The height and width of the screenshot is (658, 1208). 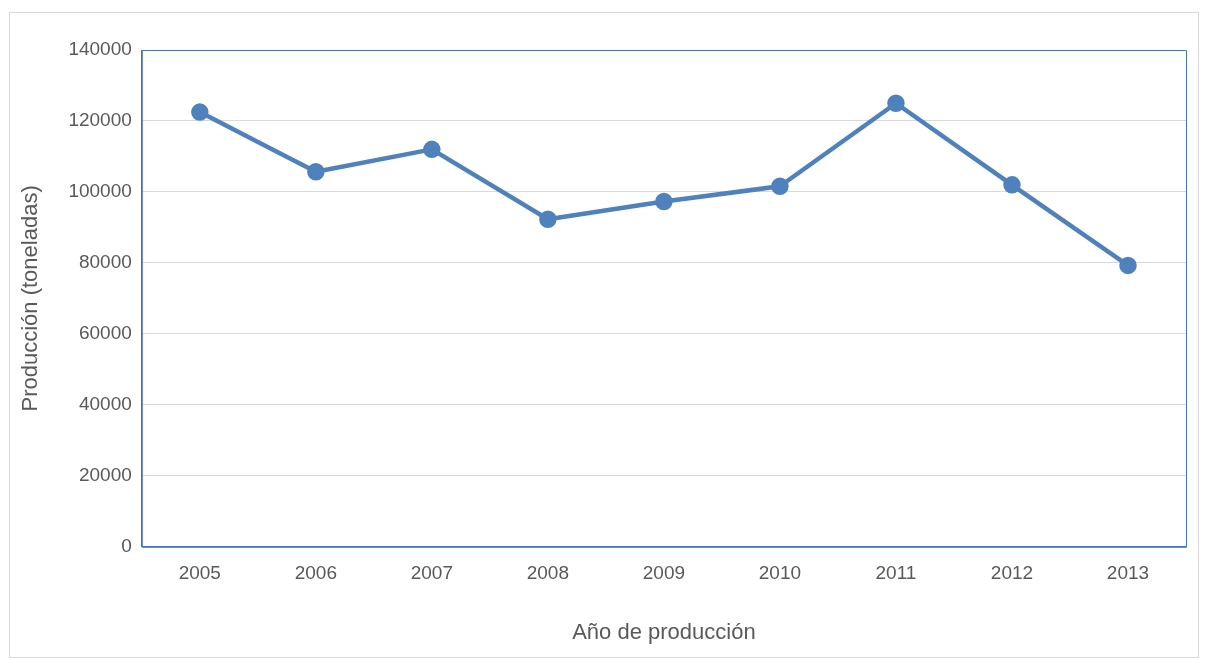 What do you see at coordinates (1012, 573) in the screenshot?
I see `x-tick-label: 2012` at bounding box center [1012, 573].